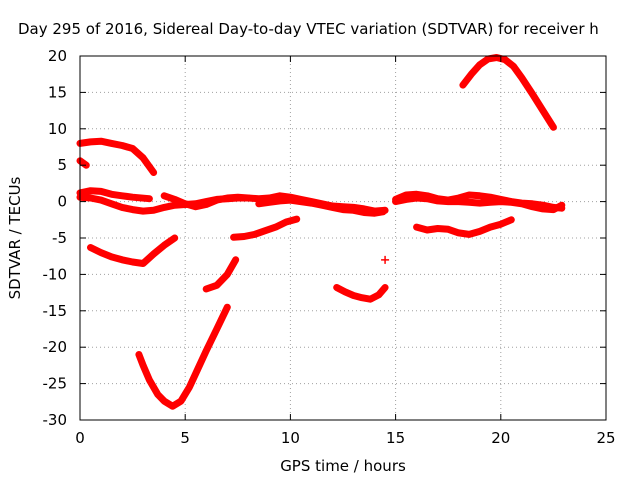 This screenshot has height=480, width=640. What do you see at coordinates (55, 384) in the screenshot?
I see `y-tick-label: -25` at bounding box center [55, 384].